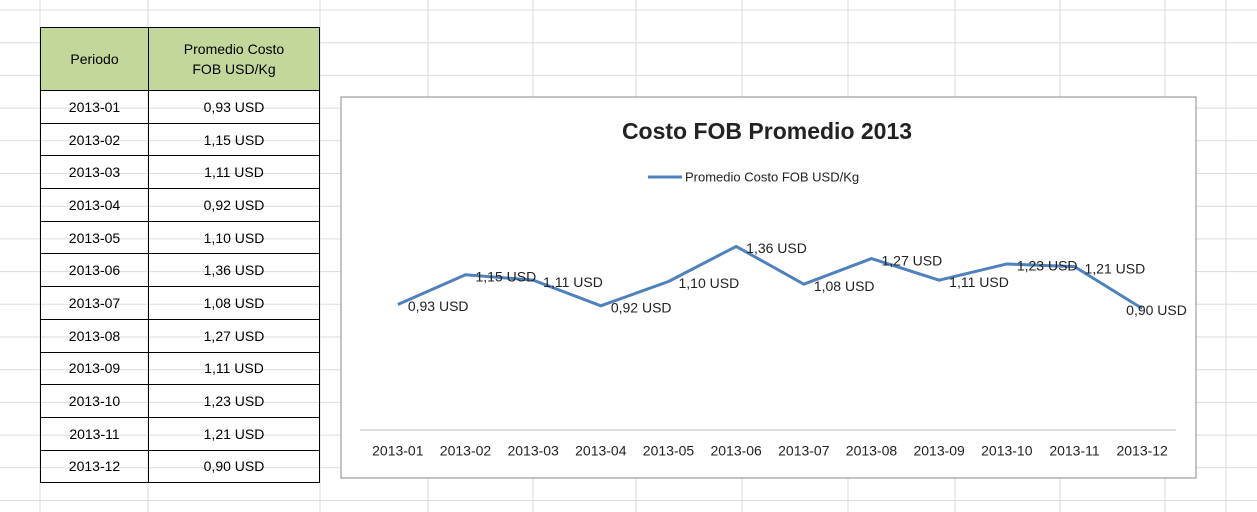  What do you see at coordinates (94, 401) in the screenshot?
I see `table-cell: 2013-10` at bounding box center [94, 401].